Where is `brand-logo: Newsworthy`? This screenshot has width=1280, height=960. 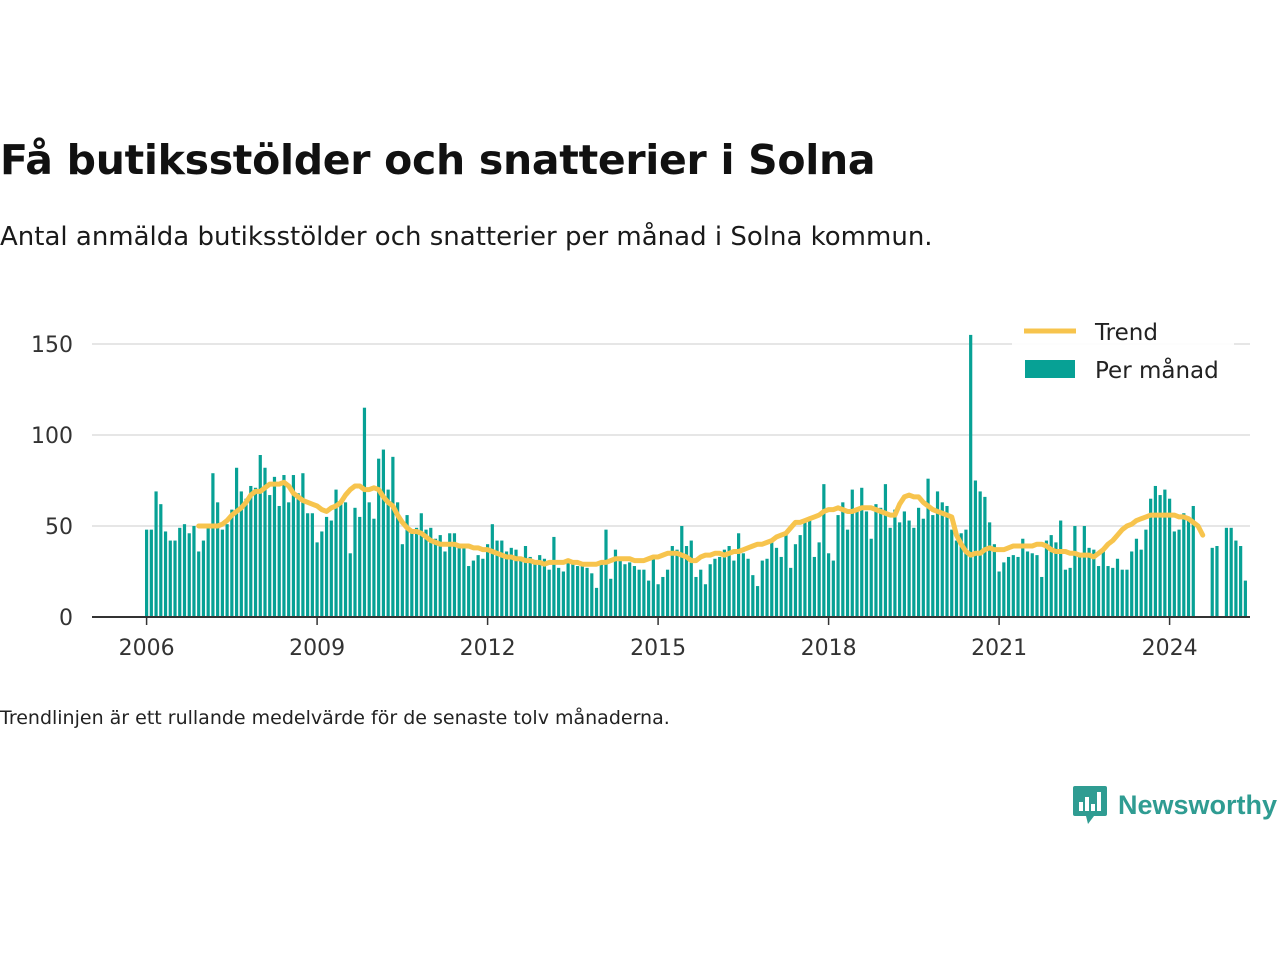
brand-logo: Newsworthy is located at coordinates (1174, 805).